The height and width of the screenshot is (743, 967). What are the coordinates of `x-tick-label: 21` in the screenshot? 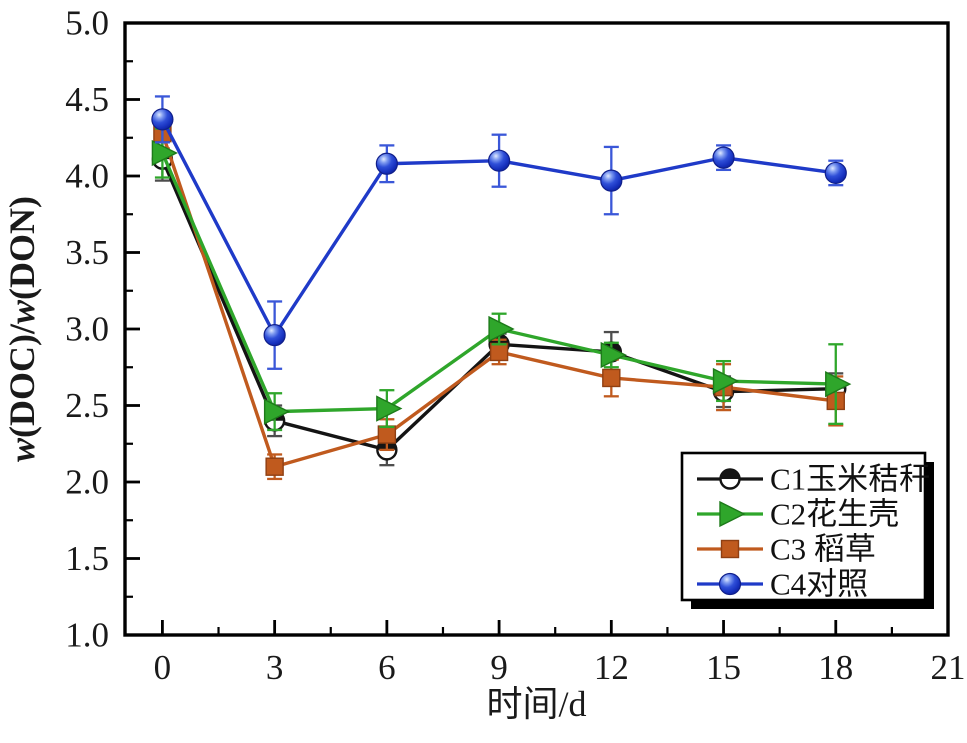 It's located at (948, 667).